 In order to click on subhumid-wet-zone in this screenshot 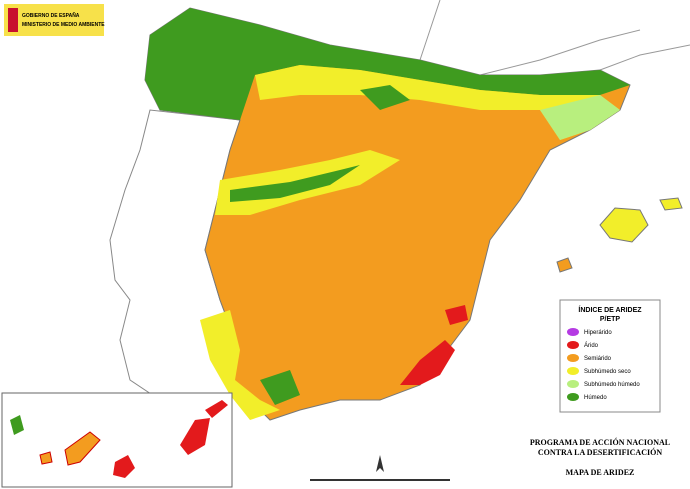, I will do `click(580, 117)`.